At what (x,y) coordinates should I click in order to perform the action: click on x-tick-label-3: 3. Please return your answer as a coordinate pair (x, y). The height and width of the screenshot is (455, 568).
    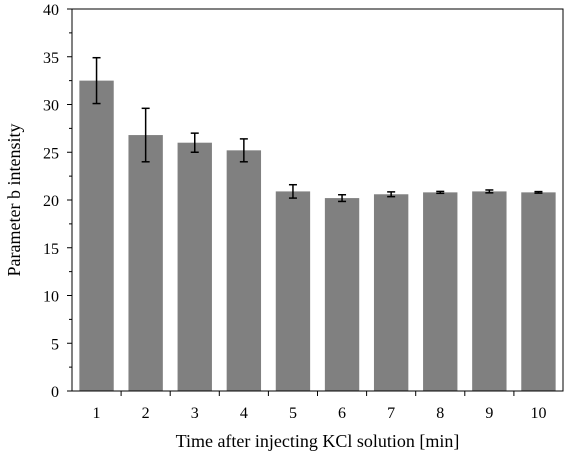
    Looking at the image, I should click on (195, 413).